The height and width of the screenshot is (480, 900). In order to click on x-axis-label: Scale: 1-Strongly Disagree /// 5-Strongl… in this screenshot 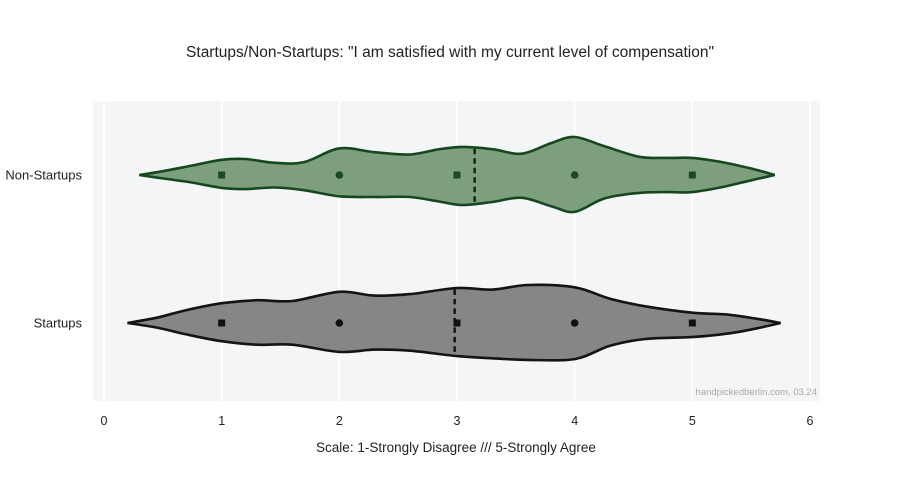, I will do `click(456, 447)`.